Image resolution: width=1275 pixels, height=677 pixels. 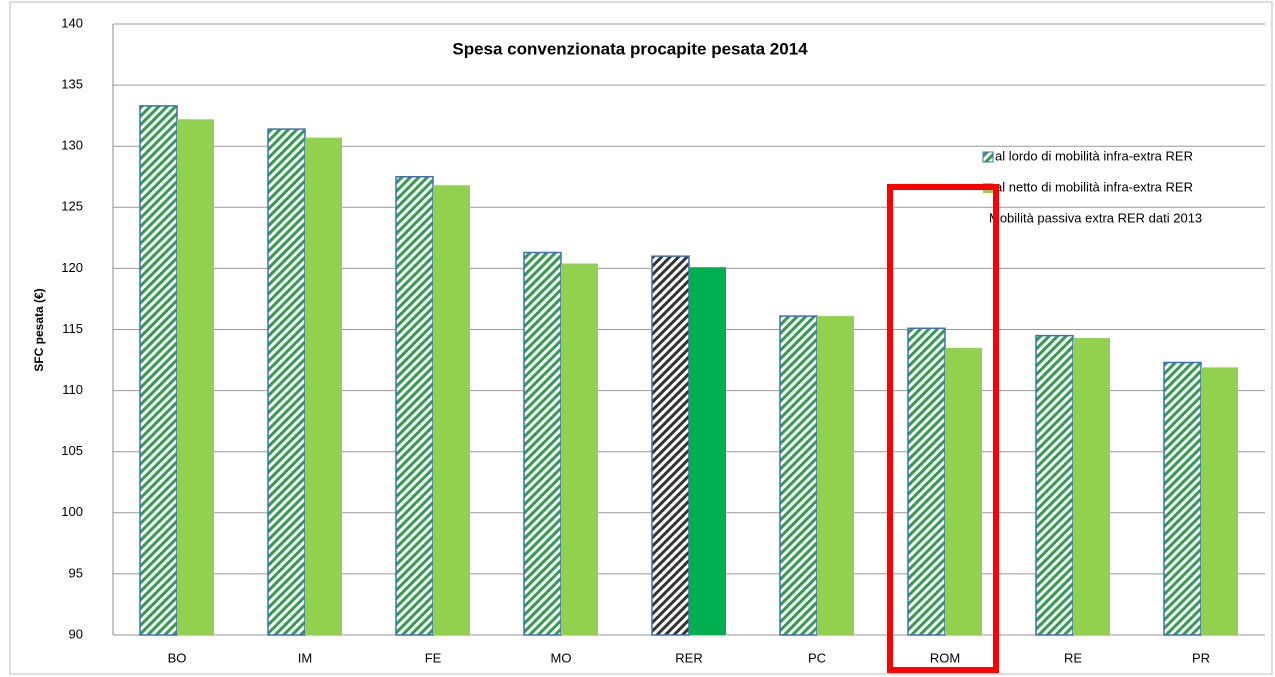 What do you see at coordinates (72, 511) in the screenshot?
I see `y-tick-label: 100` at bounding box center [72, 511].